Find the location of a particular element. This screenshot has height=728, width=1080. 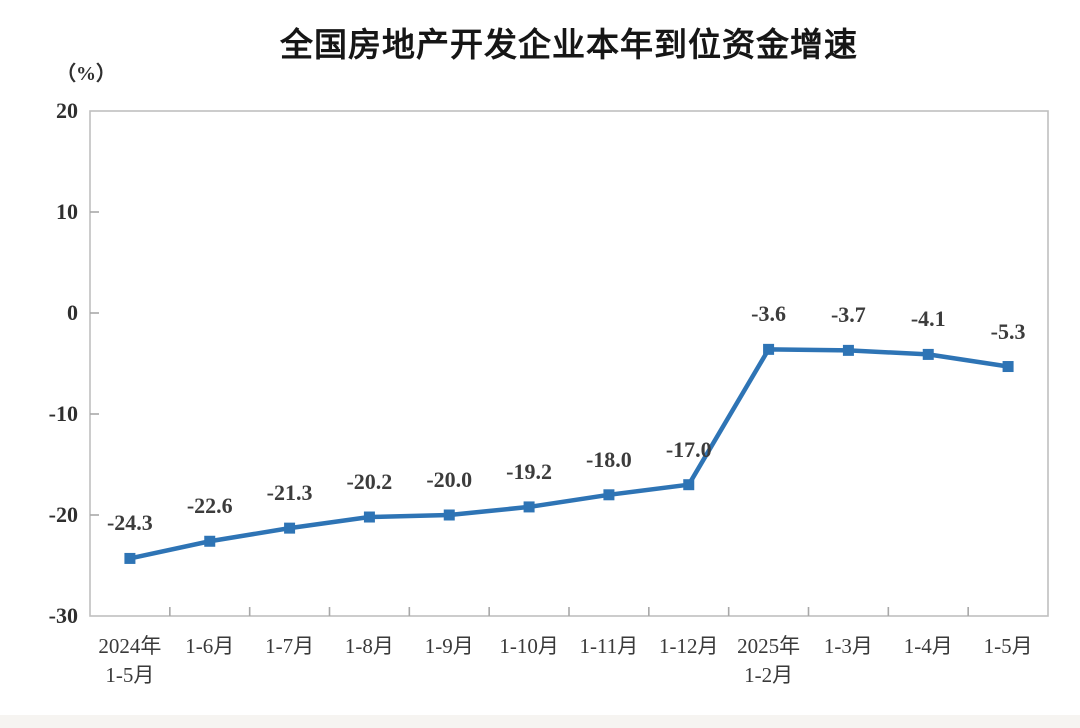

x-axis-category-label: 1-12月 is located at coordinates (689, 646).